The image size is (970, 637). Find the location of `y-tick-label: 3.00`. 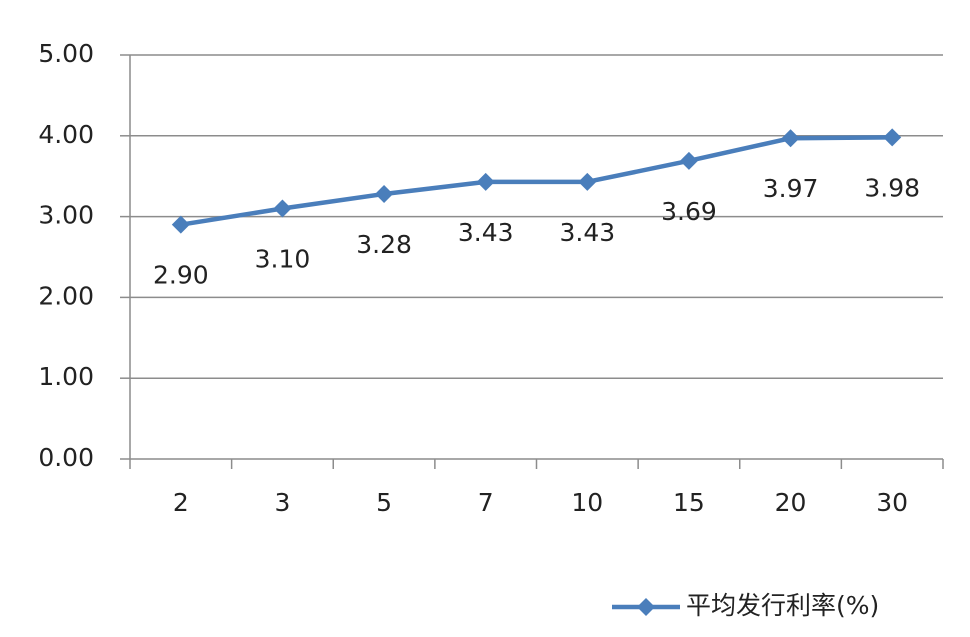

y-tick-label: 3.00 is located at coordinates (66, 215).